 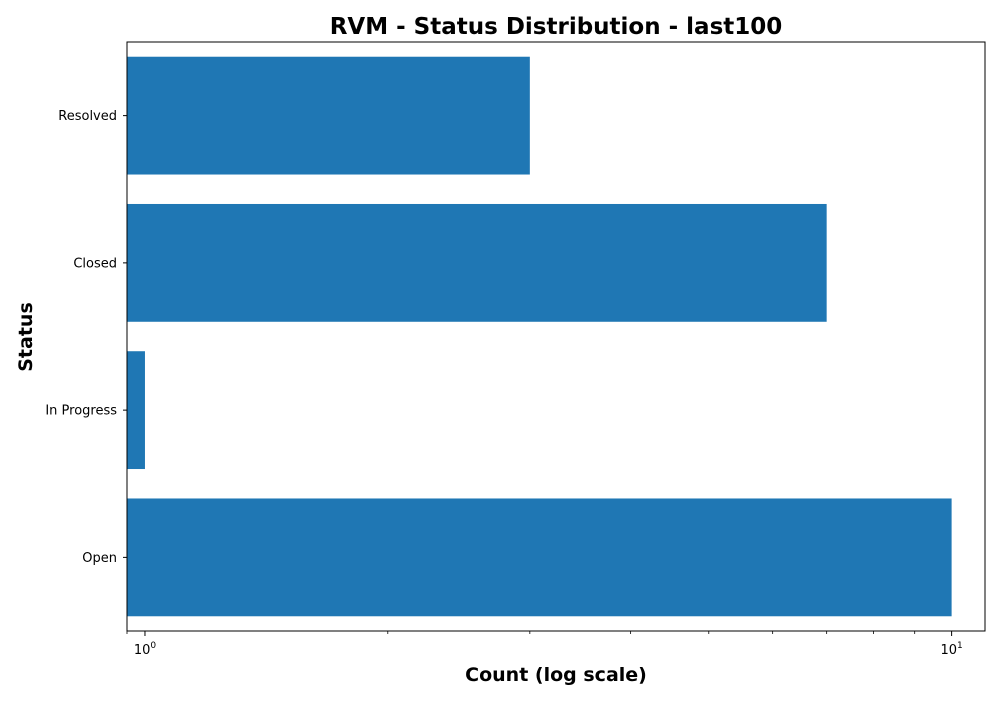 What do you see at coordinates (87, 116) in the screenshot?
I see `y-tick-label: Resolved` at bounding box center [87, 116].